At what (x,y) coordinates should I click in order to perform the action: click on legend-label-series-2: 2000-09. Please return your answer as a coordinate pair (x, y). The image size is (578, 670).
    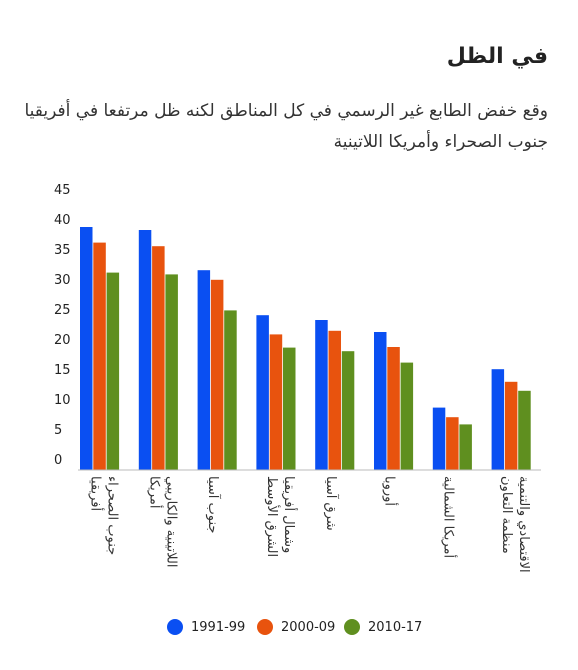
    Looking at the image, I should click on (308, 627).